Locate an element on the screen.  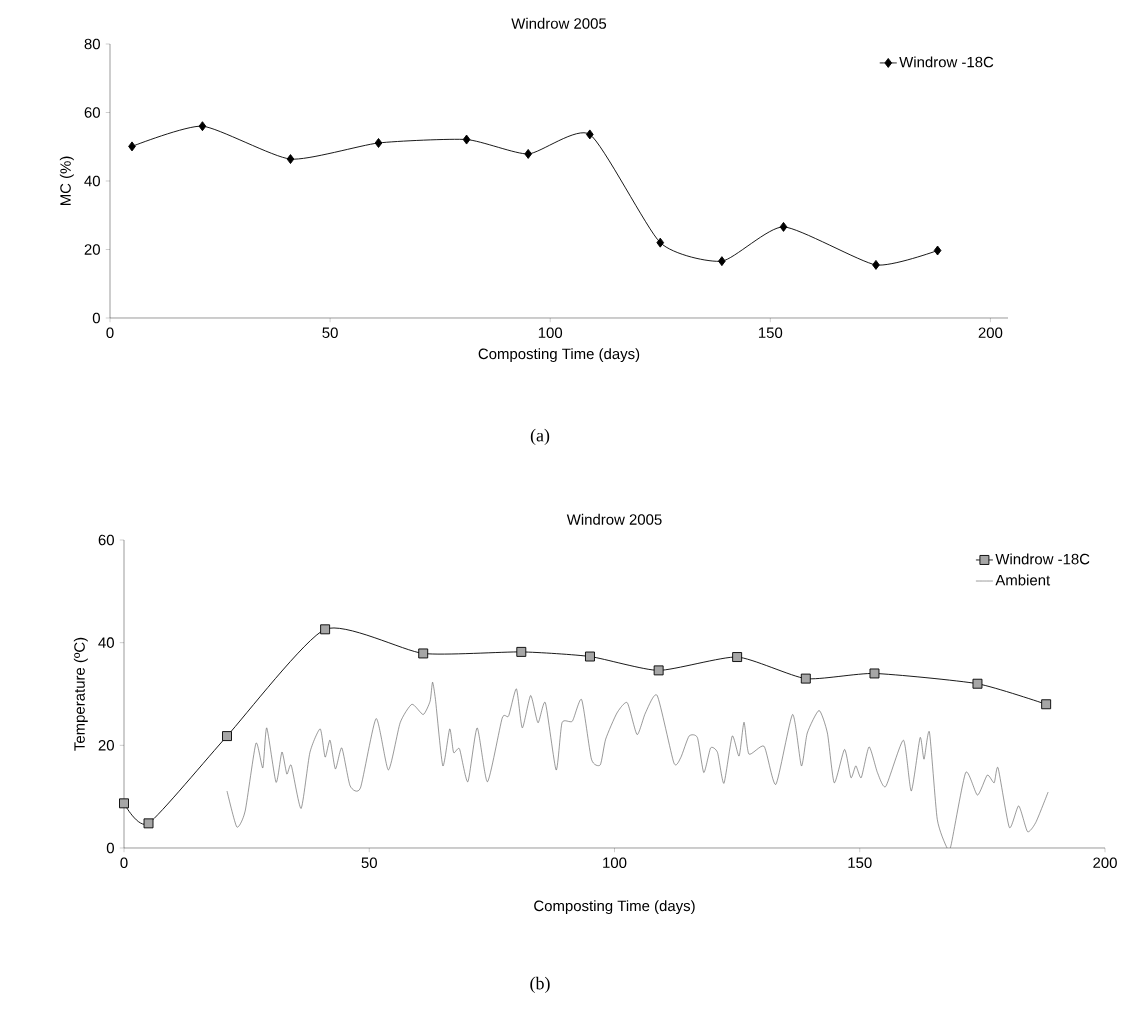
text: (a) is located at coordinates (540, 437).